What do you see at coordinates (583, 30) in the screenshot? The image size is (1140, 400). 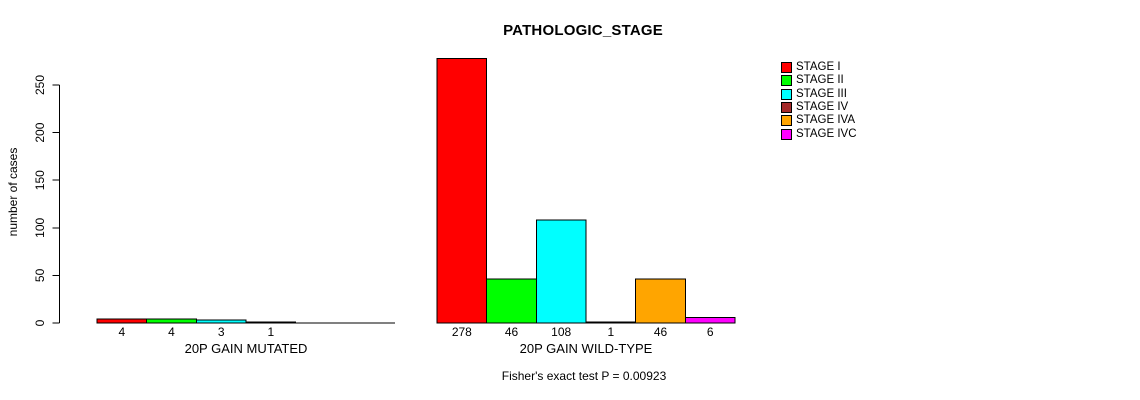 I see `chart-title: PATHOLOGIC_STAGE` at bounding box center [583, 30].